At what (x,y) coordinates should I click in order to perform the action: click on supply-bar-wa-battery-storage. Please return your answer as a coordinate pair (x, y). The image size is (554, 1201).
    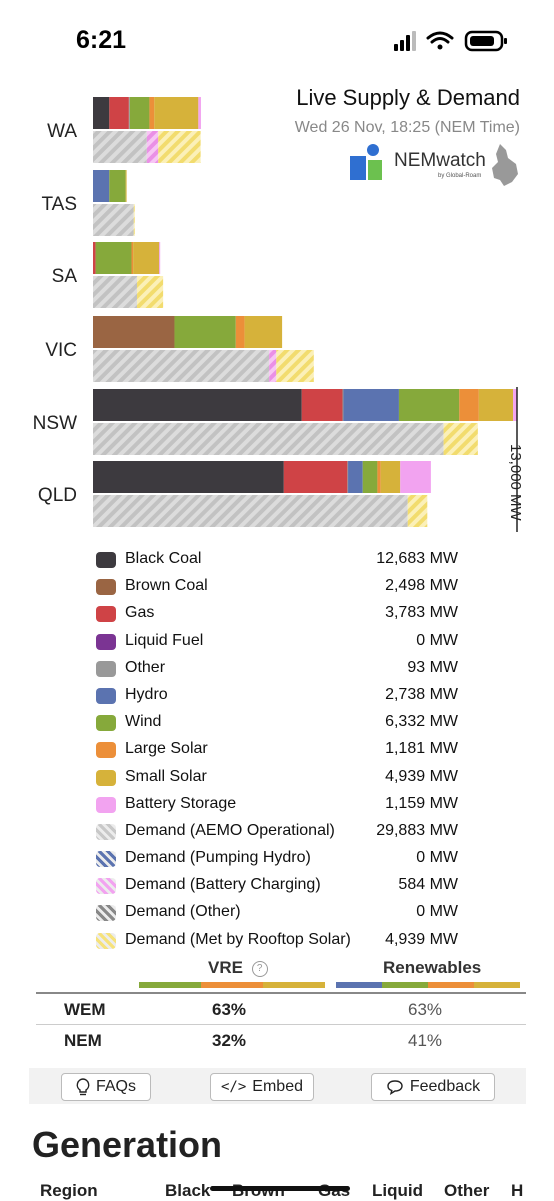
    Looking at the image, I should click on (199, 113).